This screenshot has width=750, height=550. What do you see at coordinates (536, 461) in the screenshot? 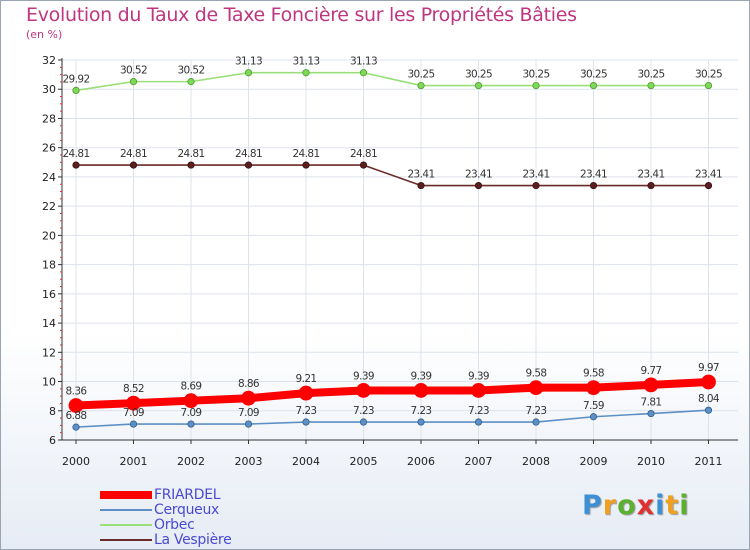
I see `x-tick-label: 2008` at bounding box center [536, 461].